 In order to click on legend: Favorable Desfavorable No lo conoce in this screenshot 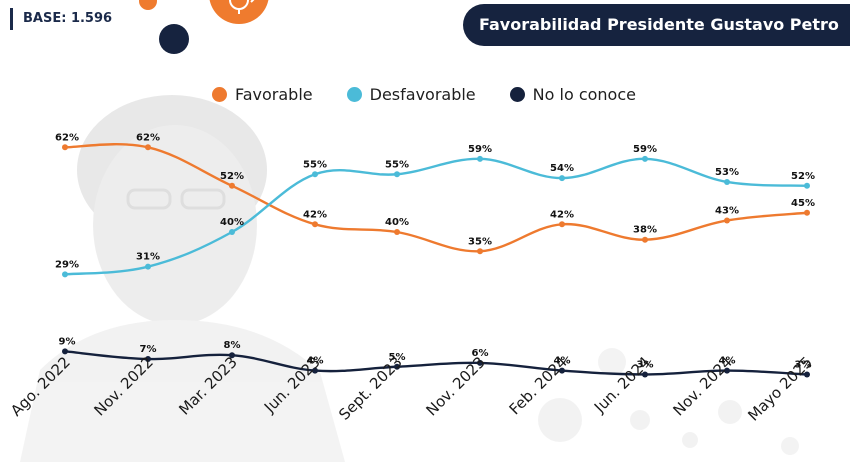, I will do `click(441, 94)`.